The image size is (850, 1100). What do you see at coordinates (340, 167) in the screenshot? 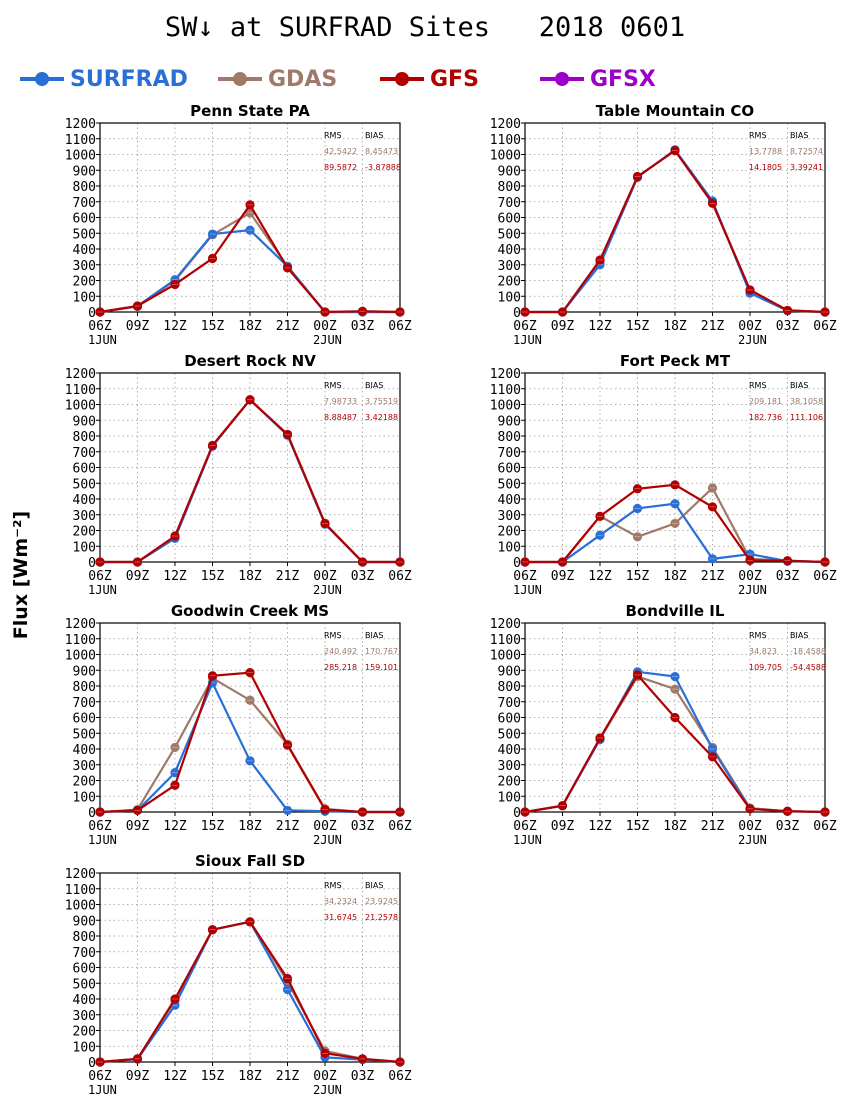
I see `stats-rms-gfs: 89.5872` at bounding box center [340, 167].